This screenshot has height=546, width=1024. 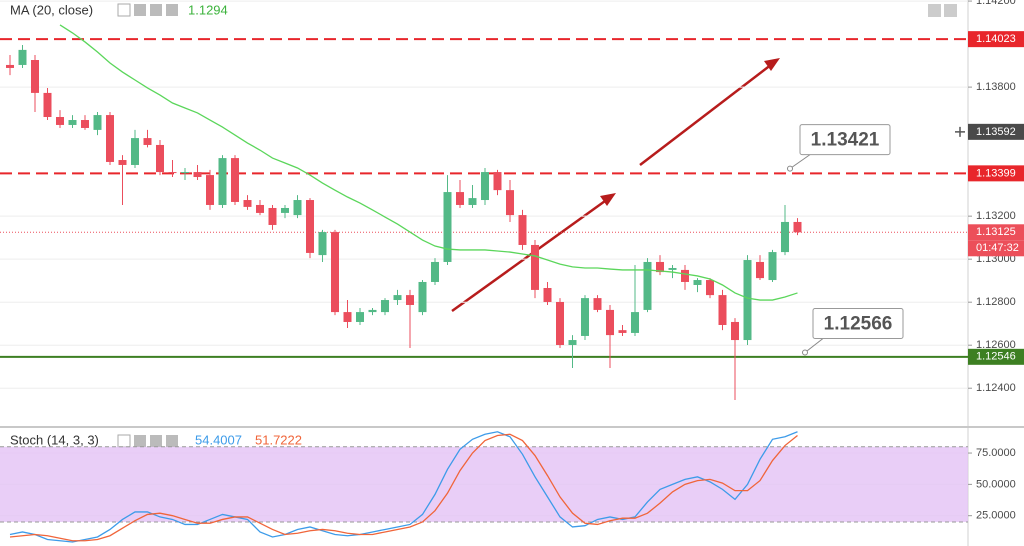 I want to click on price-tag: 1.14023, so click(x=996, y=39).